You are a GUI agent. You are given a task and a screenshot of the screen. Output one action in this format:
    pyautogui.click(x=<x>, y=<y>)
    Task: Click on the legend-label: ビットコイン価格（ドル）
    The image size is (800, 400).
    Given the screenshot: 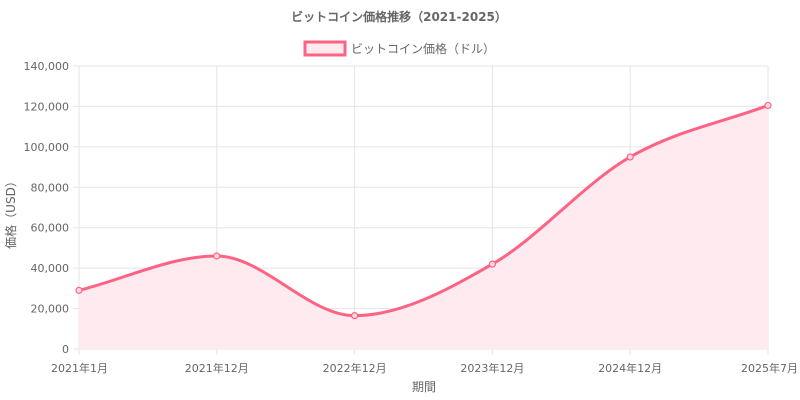 What is the action you would take?
    pyautogui.click(x=423, y=48)
    